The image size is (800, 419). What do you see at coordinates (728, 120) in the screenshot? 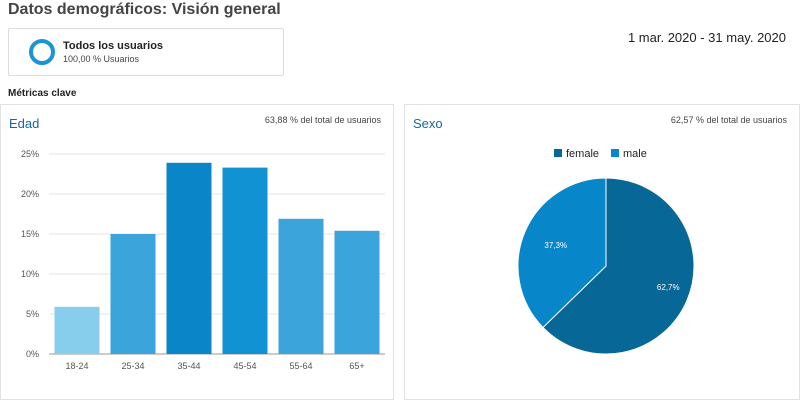
I see `gender-panel-note: 62,57 % del total de usuarios` at bounding box center [728, 120].